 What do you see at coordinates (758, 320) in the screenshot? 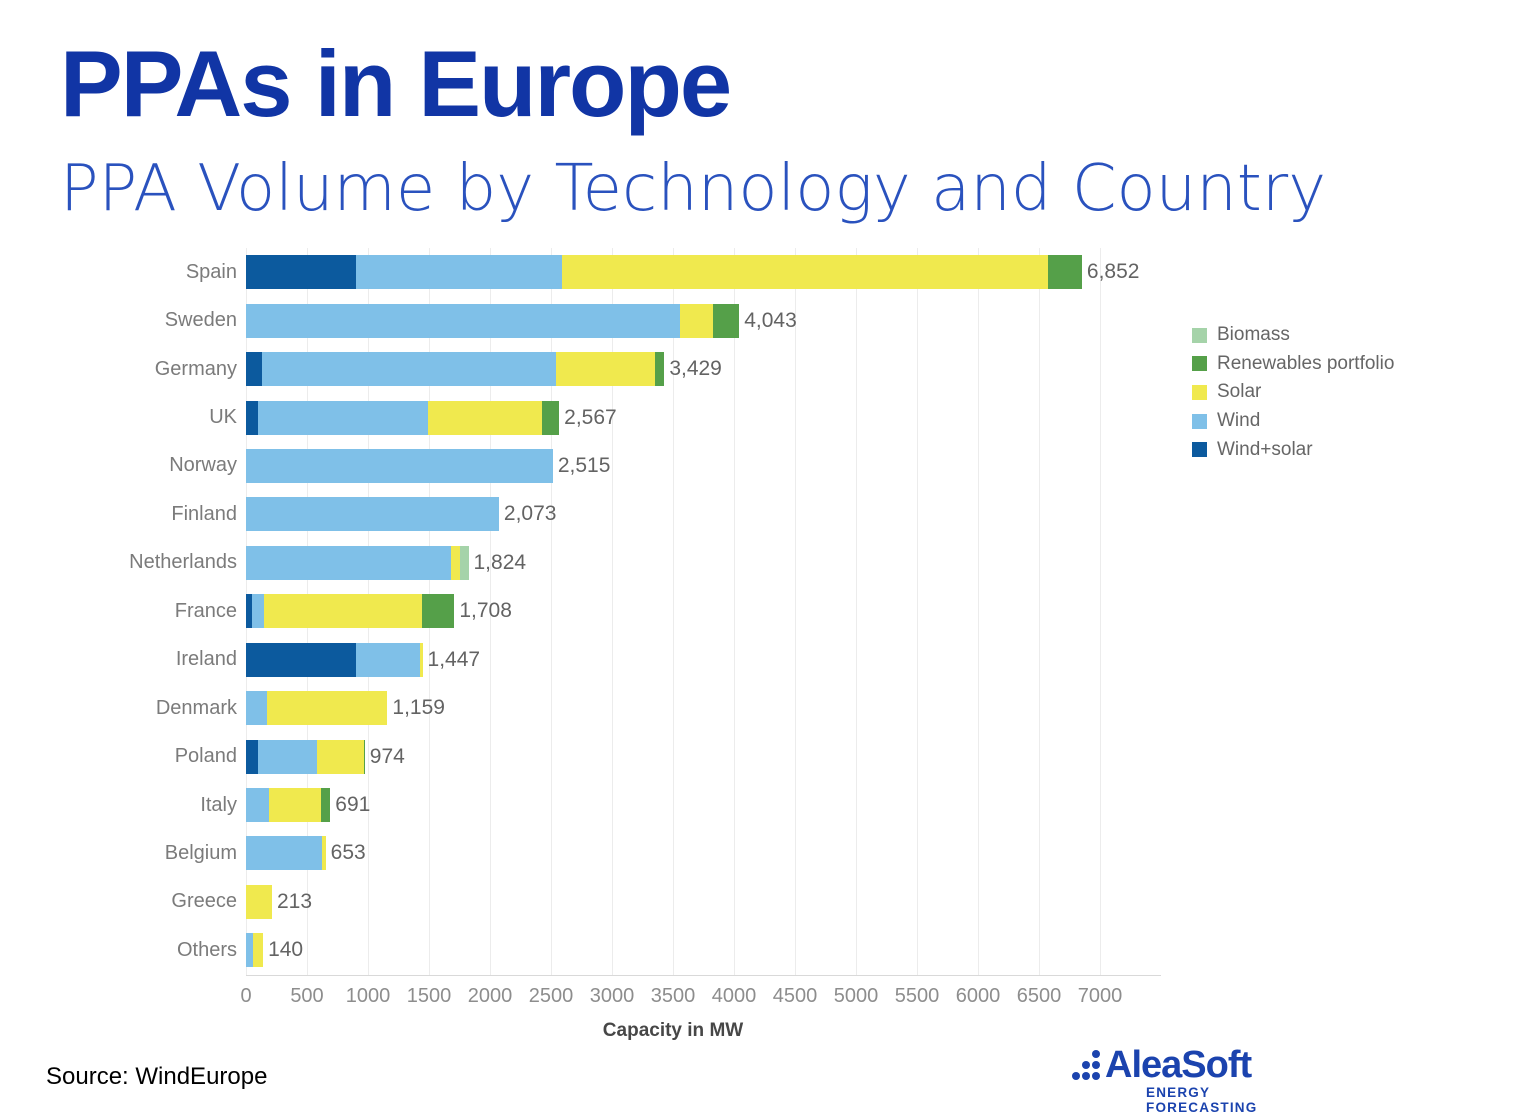
I see `chart-row: Sweden 4,043` at bounding box center [758, 320].